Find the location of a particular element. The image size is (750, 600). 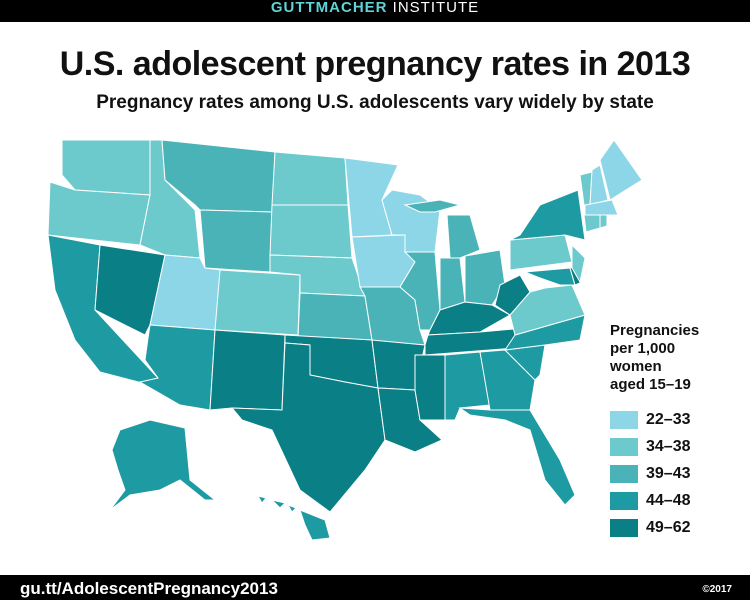

state-nj is located at coordinates (578, 263).